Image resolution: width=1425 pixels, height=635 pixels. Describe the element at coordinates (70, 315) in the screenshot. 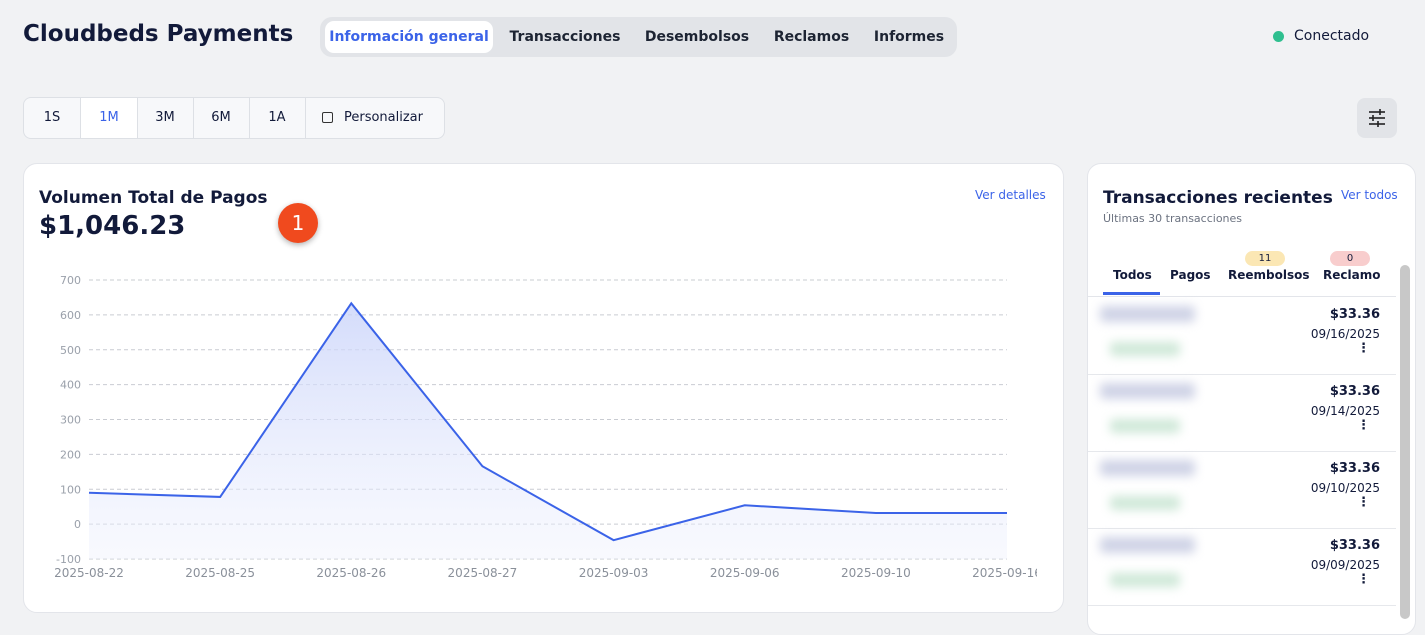

I see `y-tick-label: 600` at that location.